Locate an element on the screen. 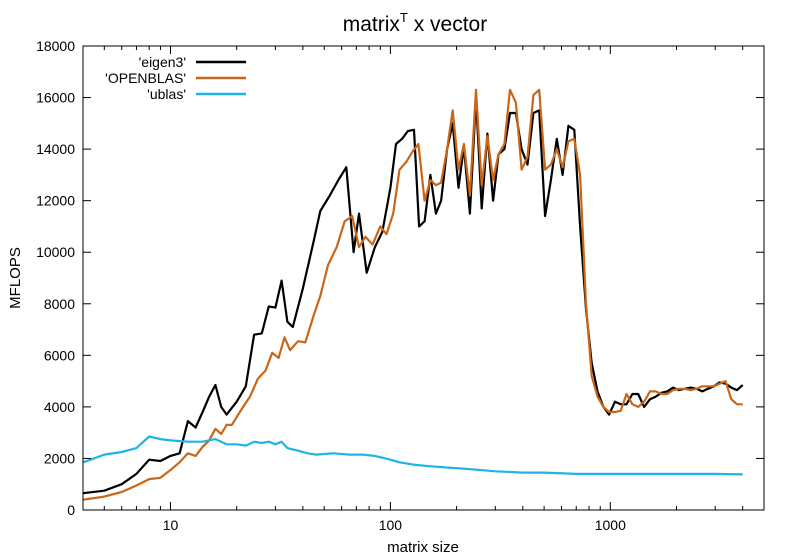 The image size is (800, 560). y-tick-label: 6000 is located at coordinates (59, 355).